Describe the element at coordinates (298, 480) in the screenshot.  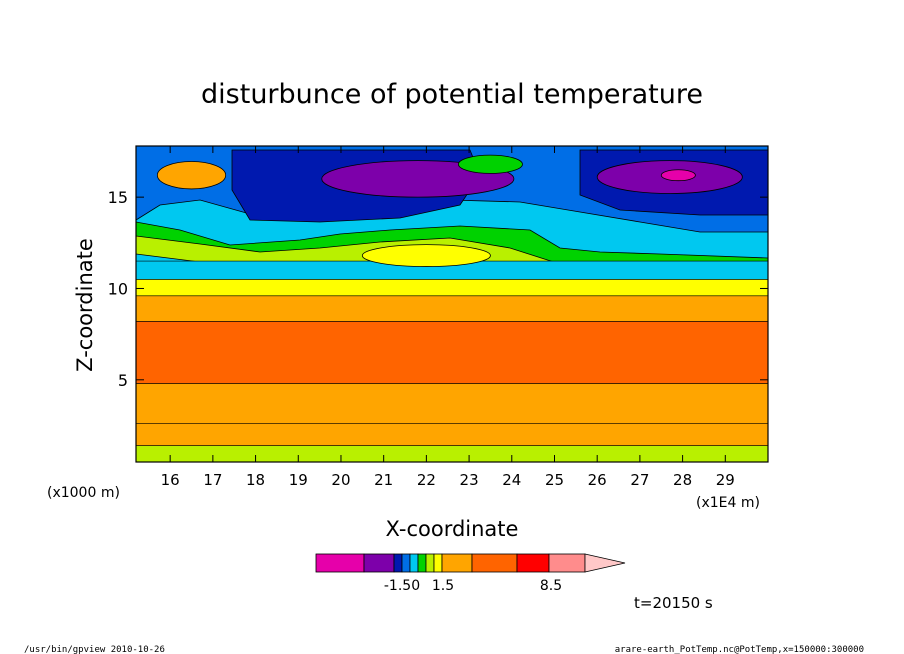
I see `x-tick-label-19: 19` at that location.